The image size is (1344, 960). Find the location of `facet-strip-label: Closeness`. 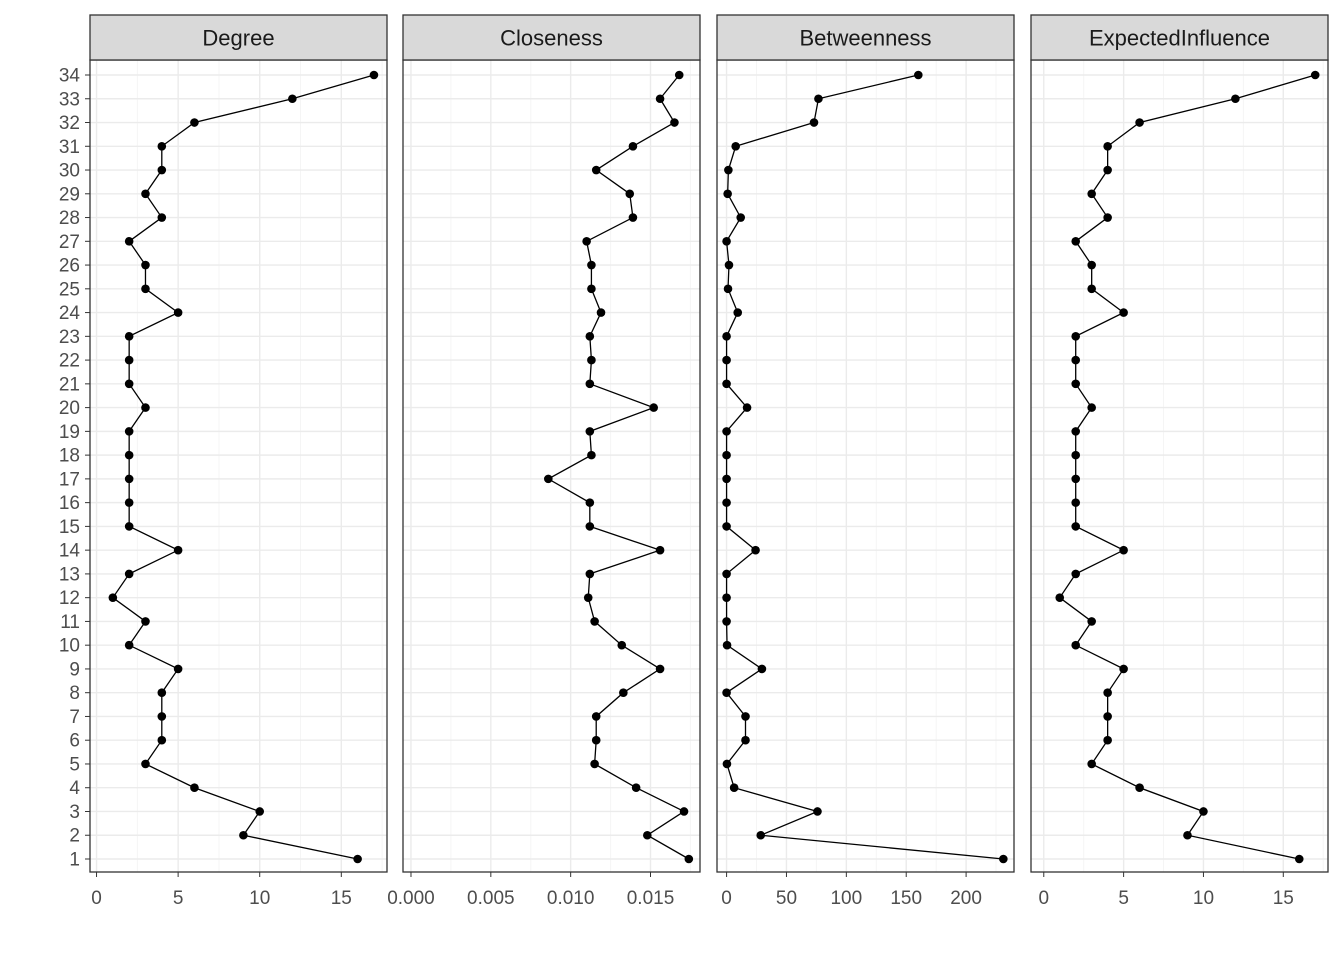

facet-strip-label: Closeness is located at coordinates (551, 38).